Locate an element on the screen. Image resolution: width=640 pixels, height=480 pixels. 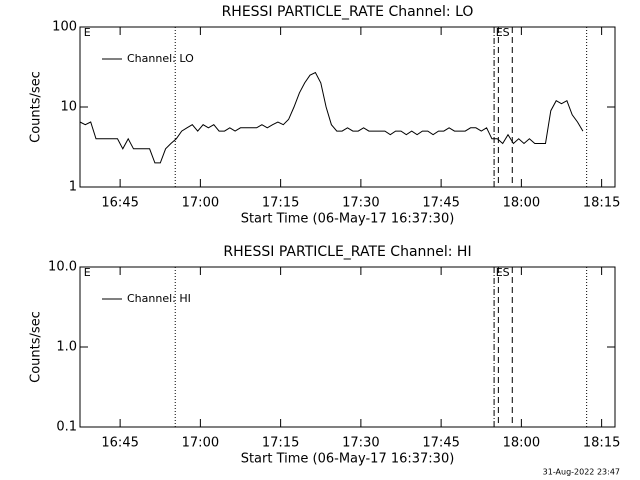
y-tick-label: 100 is located at coordinates (64, 27).